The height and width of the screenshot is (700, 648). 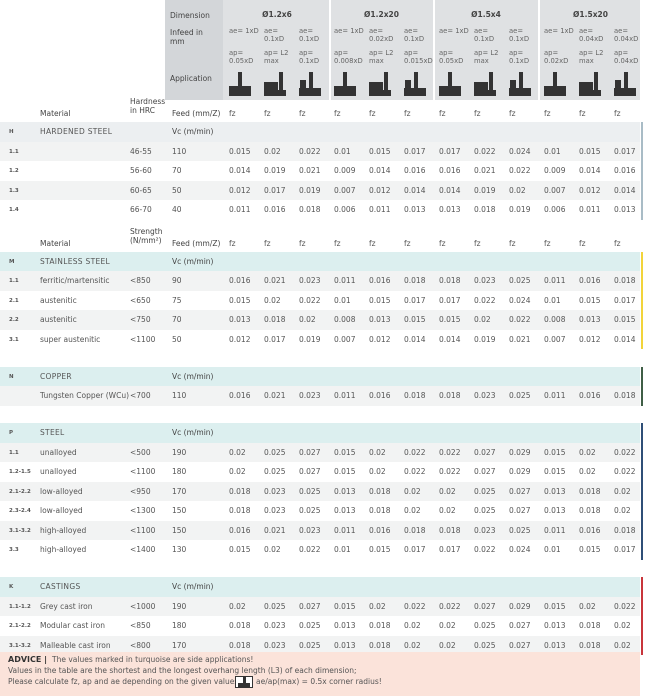 I want to click on infeed-ae: ae= 0.04xD, so click(x=591, y=35).